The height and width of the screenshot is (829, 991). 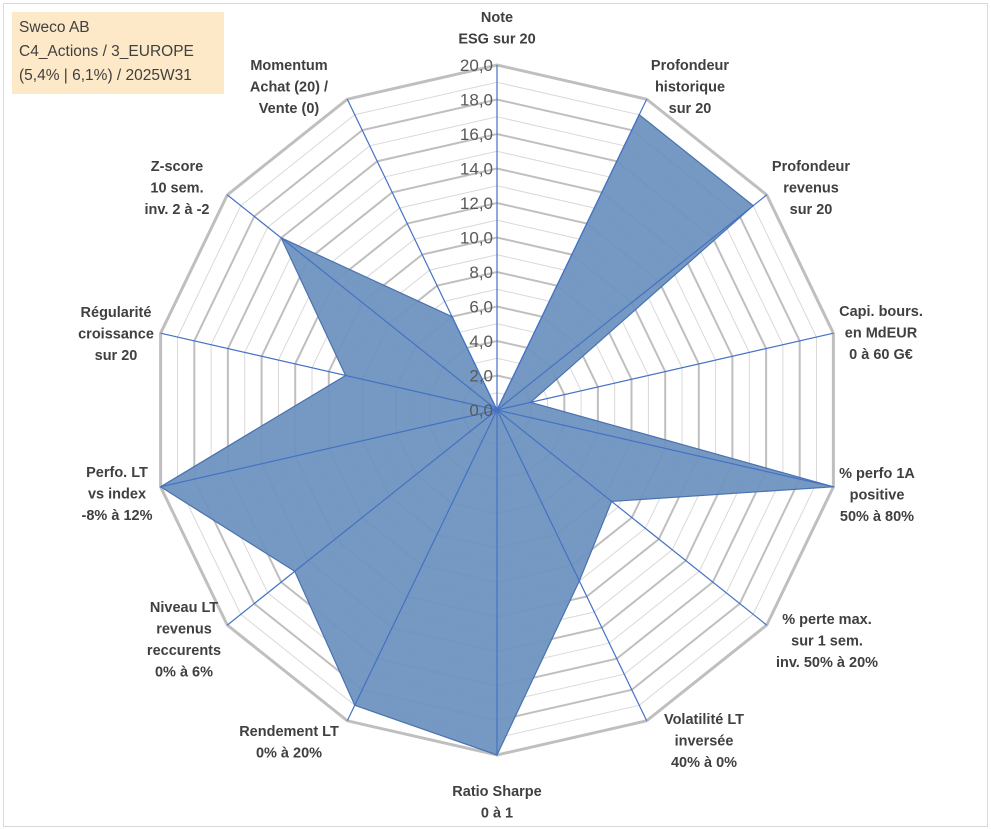 I want to click on axis-label: Momentum Achat (20) / Vente (0), so click(x=289, y=87).